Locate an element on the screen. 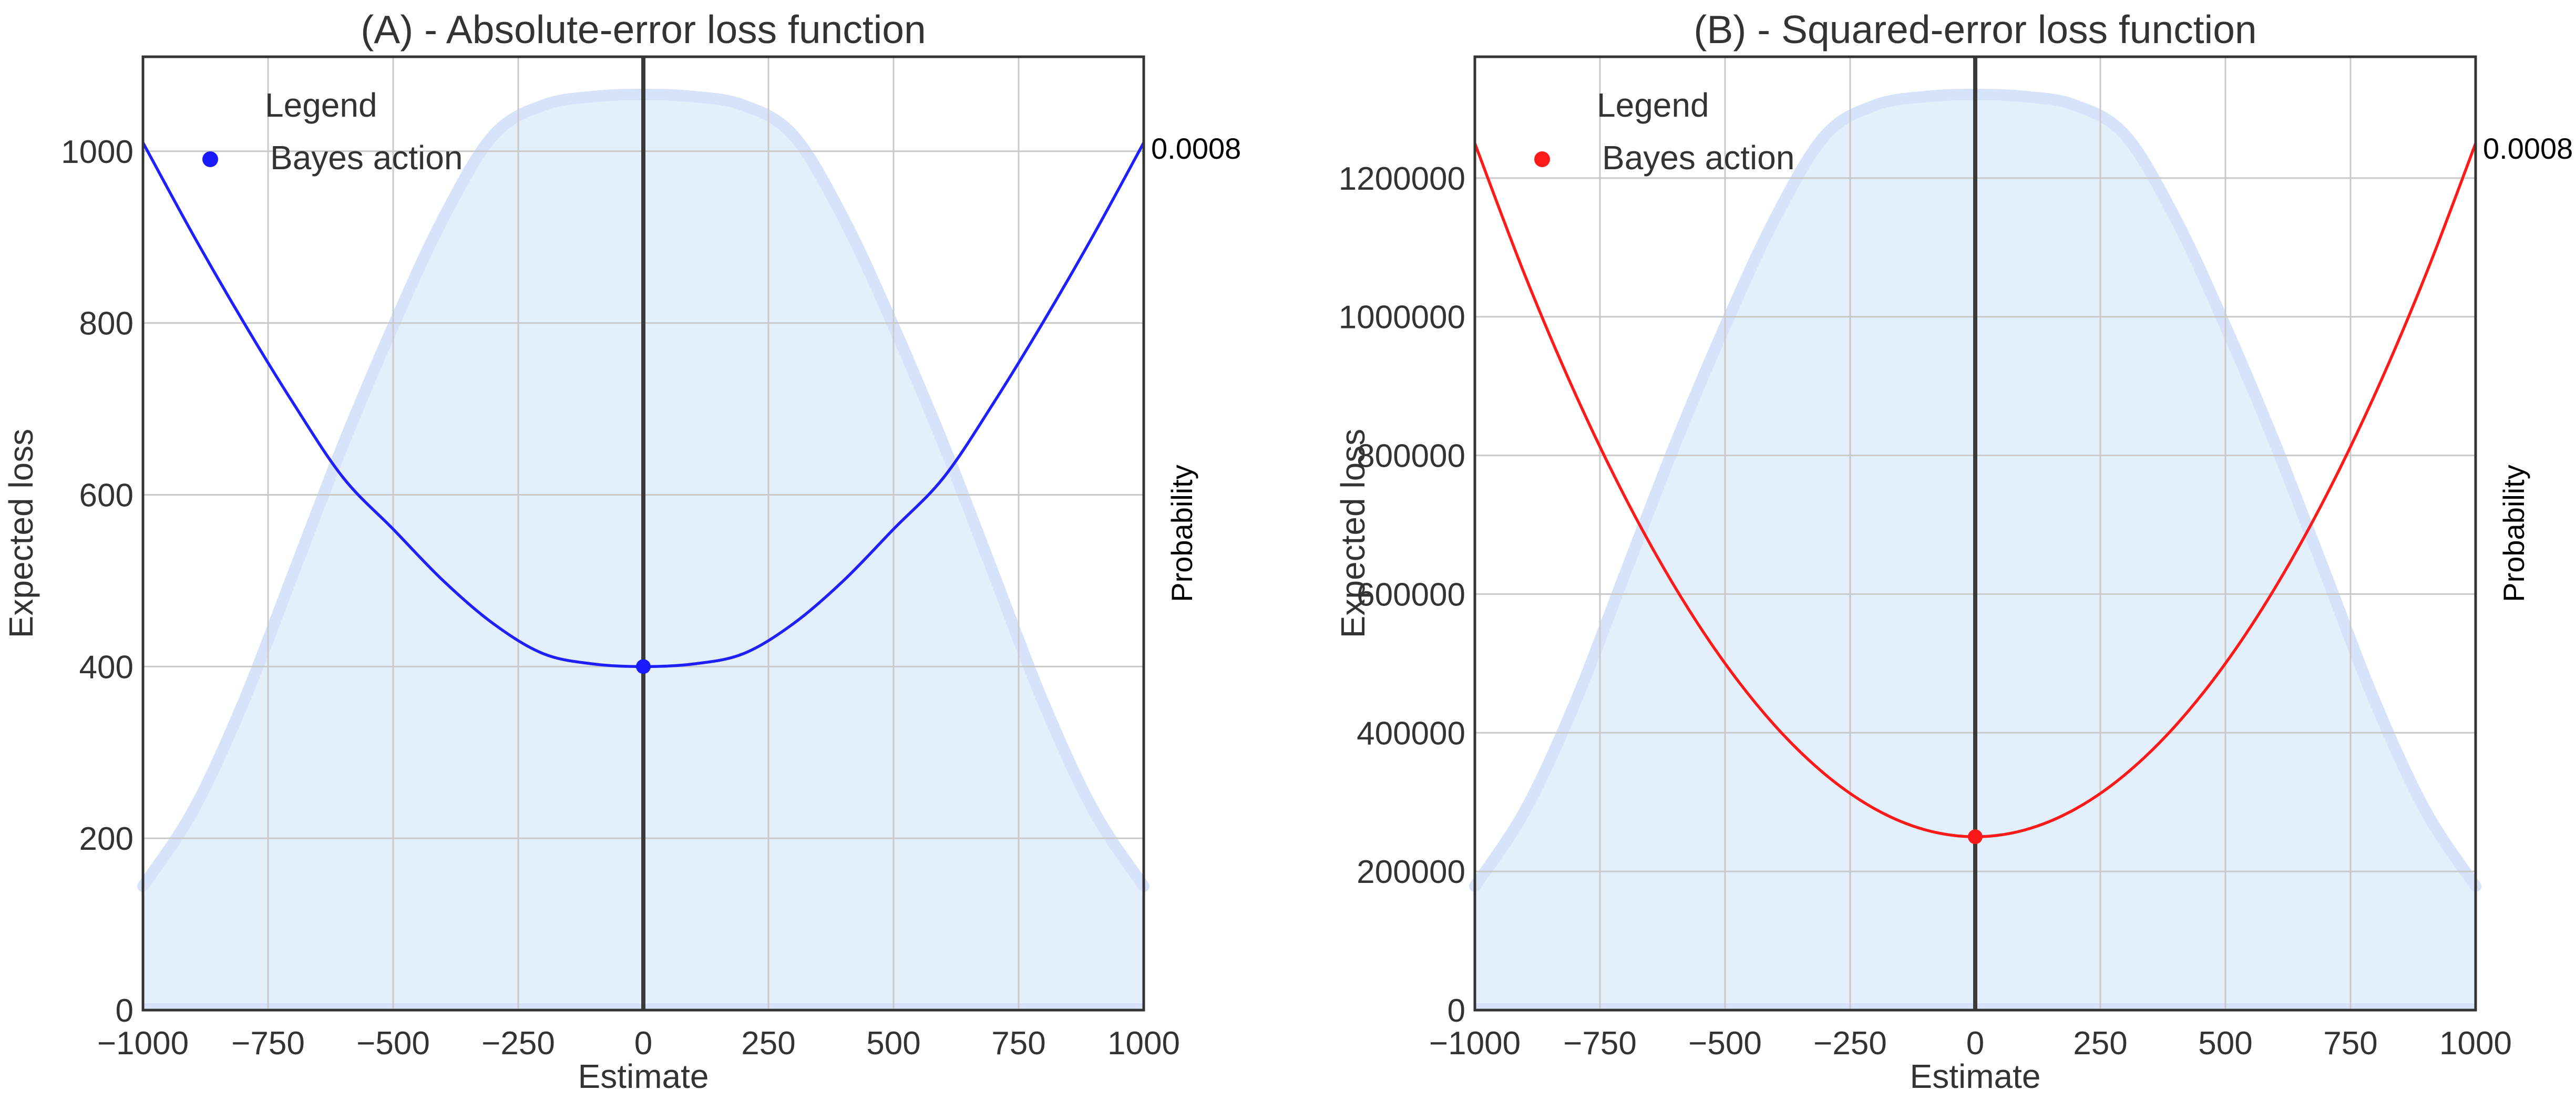 Image resolution: width=2576 pixels, height=1111 pixels. y-tick-label: 200000 is located at coordinates (1411, 872).